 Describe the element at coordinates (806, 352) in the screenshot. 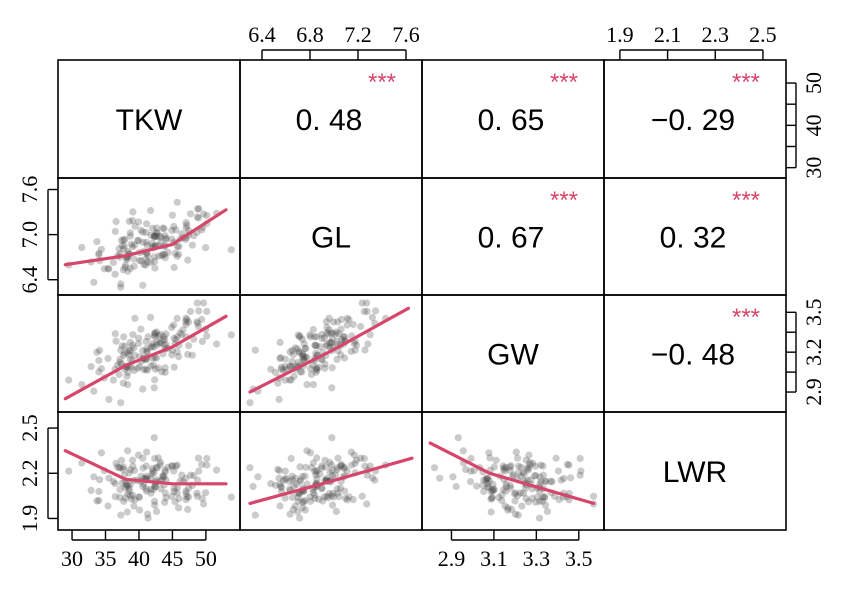

I see `axis-right-gw: 2.9 3.2 3.5` at that location.